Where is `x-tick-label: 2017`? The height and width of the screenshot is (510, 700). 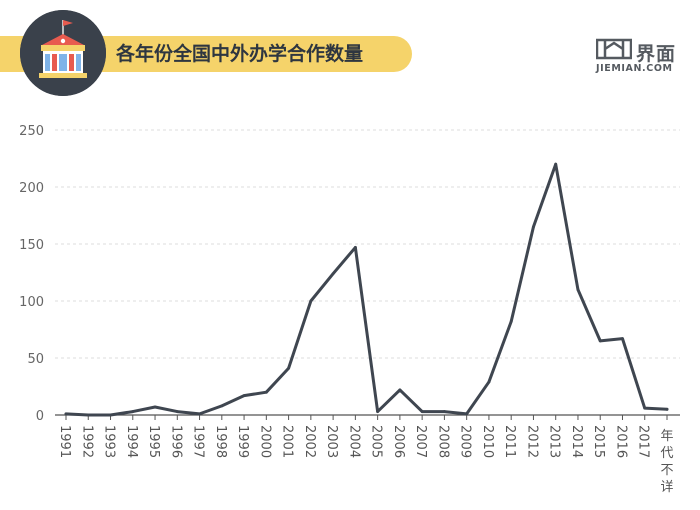
x-tick-label: 2017 is located at coordinates (643, 441).